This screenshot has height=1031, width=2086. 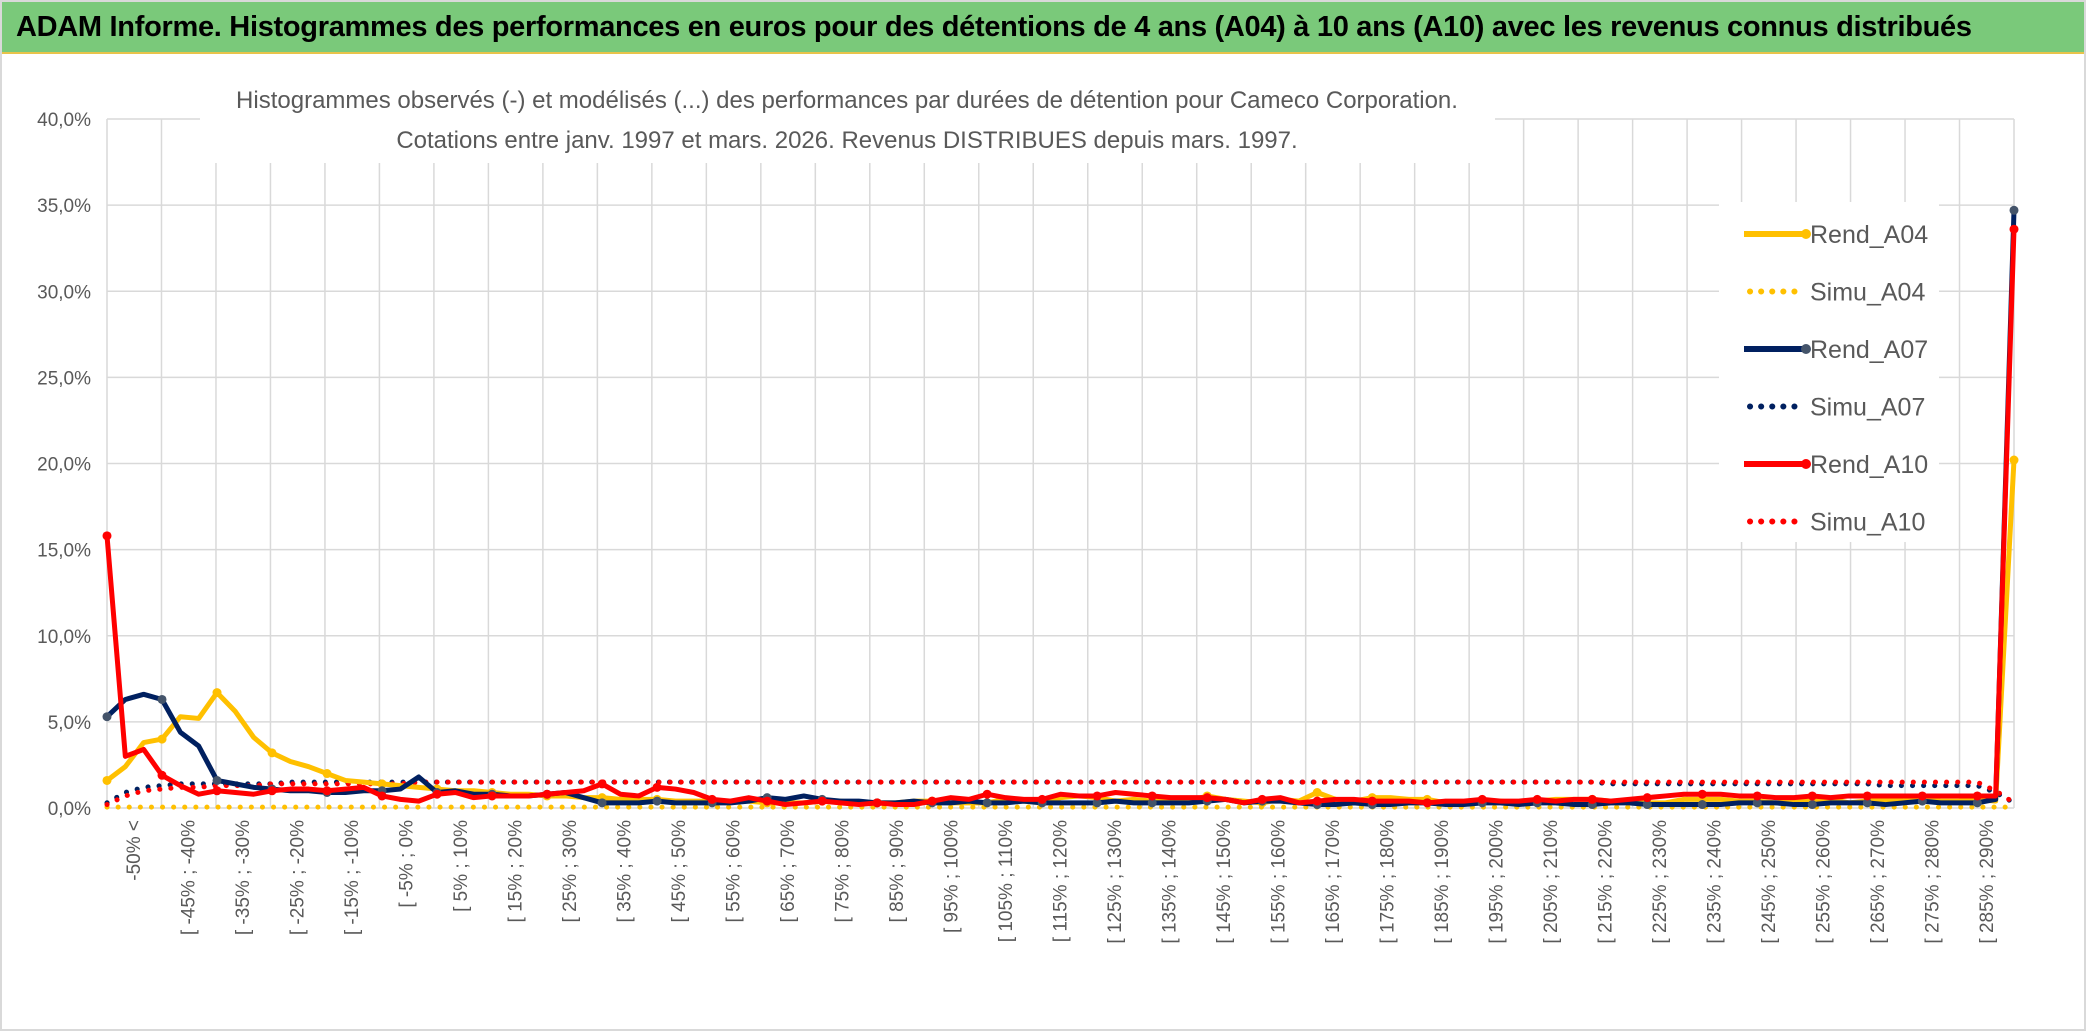 What do you see at coordinates (1442, 882) in the screenshot?
I see `x-tick-label: [ 185% ; 190%` at bounding box center [1442, 882].